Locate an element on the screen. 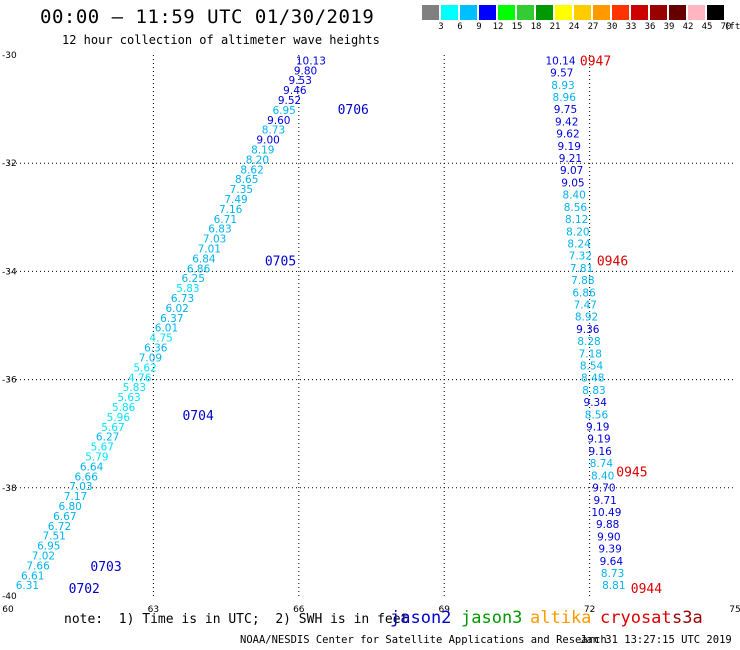 Image resolution: width=740 pixels, height=650 pixels. data-point-label: 9.52 is located at coordinates (289, 101).